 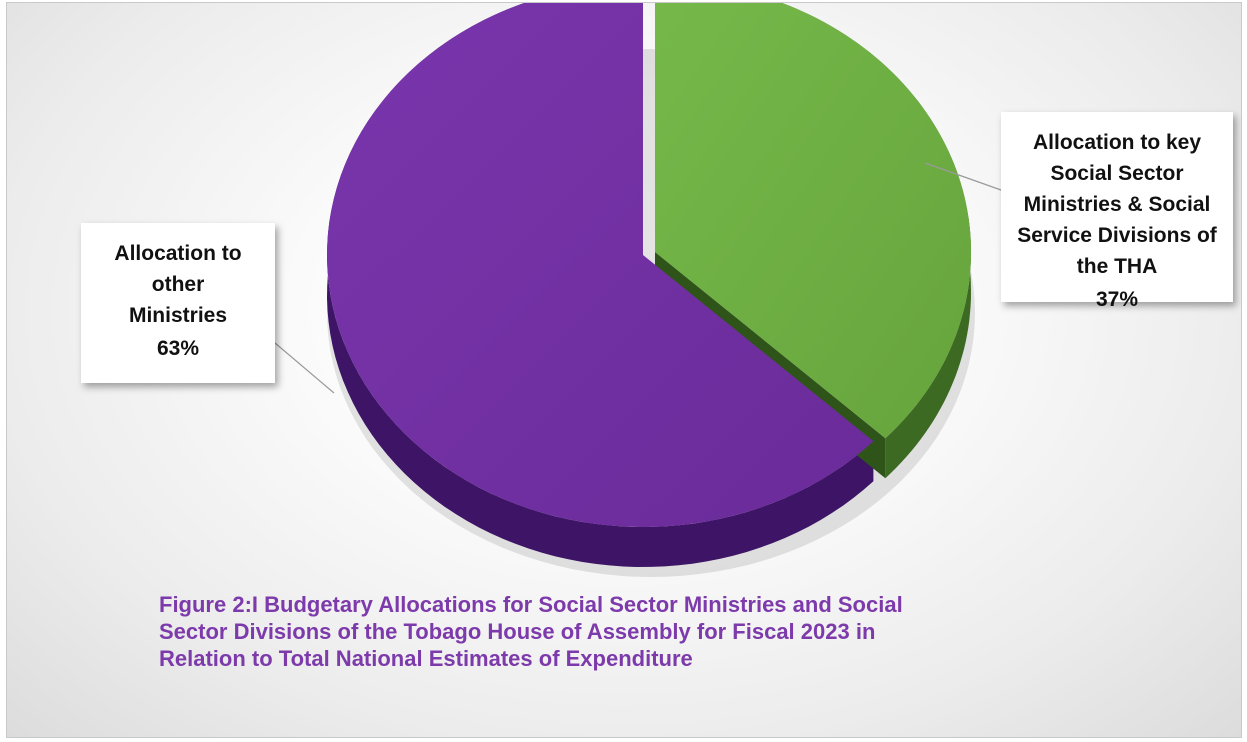 I want to click on label-line: Allocation to, so click(x=178, y=253).